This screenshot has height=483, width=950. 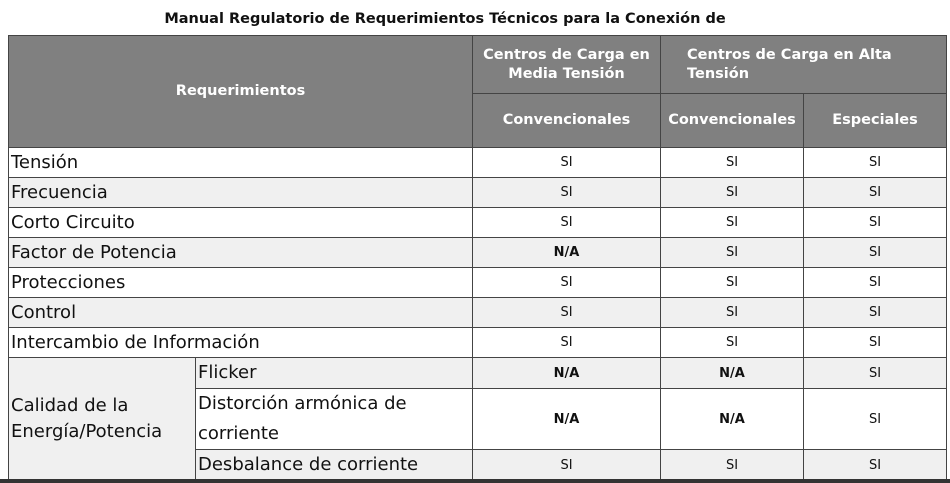 I want to click on sub-requirement-label: Flicker, so click(x=334, y=373).